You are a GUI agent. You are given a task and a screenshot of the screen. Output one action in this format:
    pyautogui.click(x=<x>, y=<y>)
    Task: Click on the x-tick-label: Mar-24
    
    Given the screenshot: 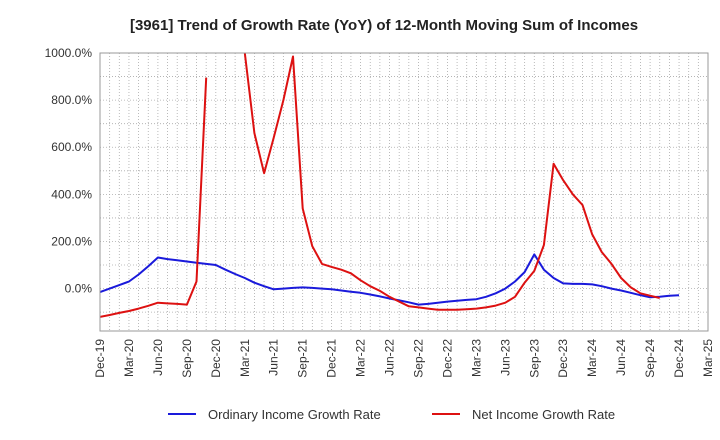 What is the action you would take?
    pyautogui.click(x=592, y=358)
    